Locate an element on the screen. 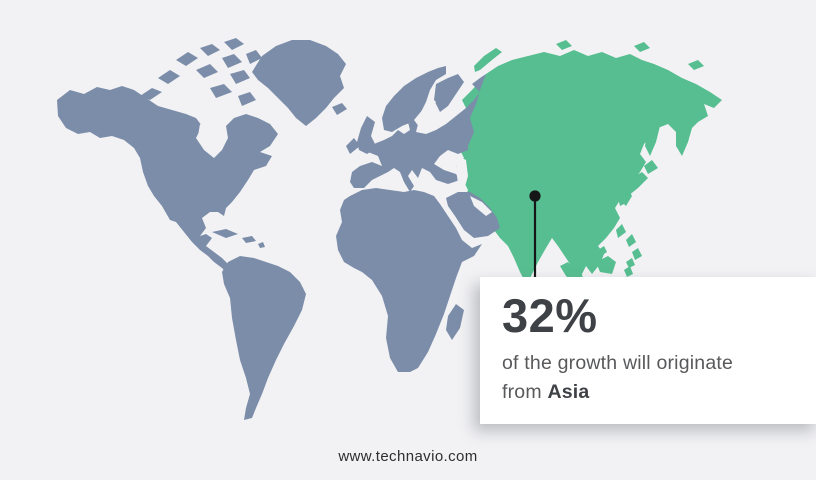 Image resolution: width=816 pixels, height=480 pixels. continent-europe is located at coordinates (418, 133).